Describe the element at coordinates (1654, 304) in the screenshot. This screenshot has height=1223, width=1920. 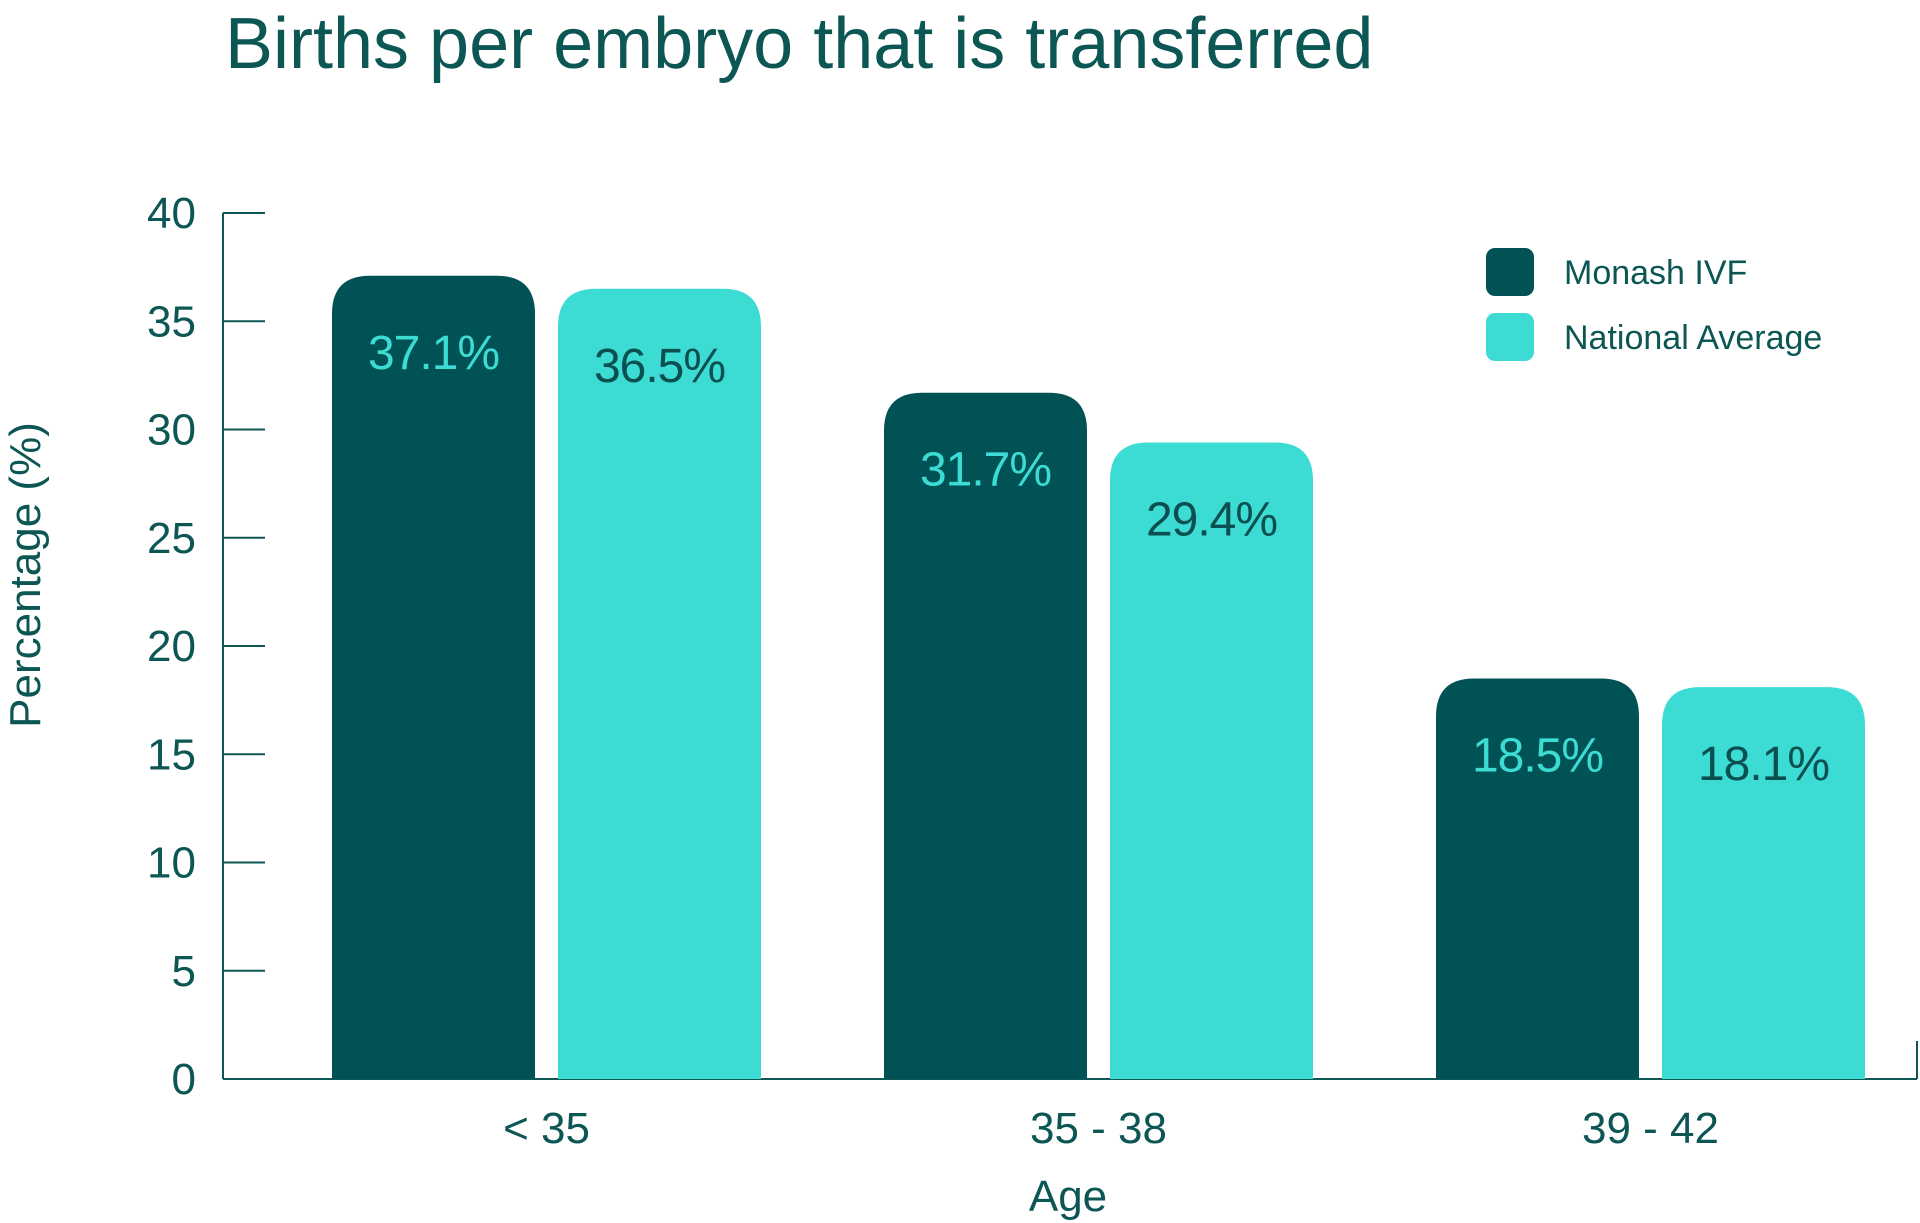
I see `legend: Monash IVF National Average` at that location.